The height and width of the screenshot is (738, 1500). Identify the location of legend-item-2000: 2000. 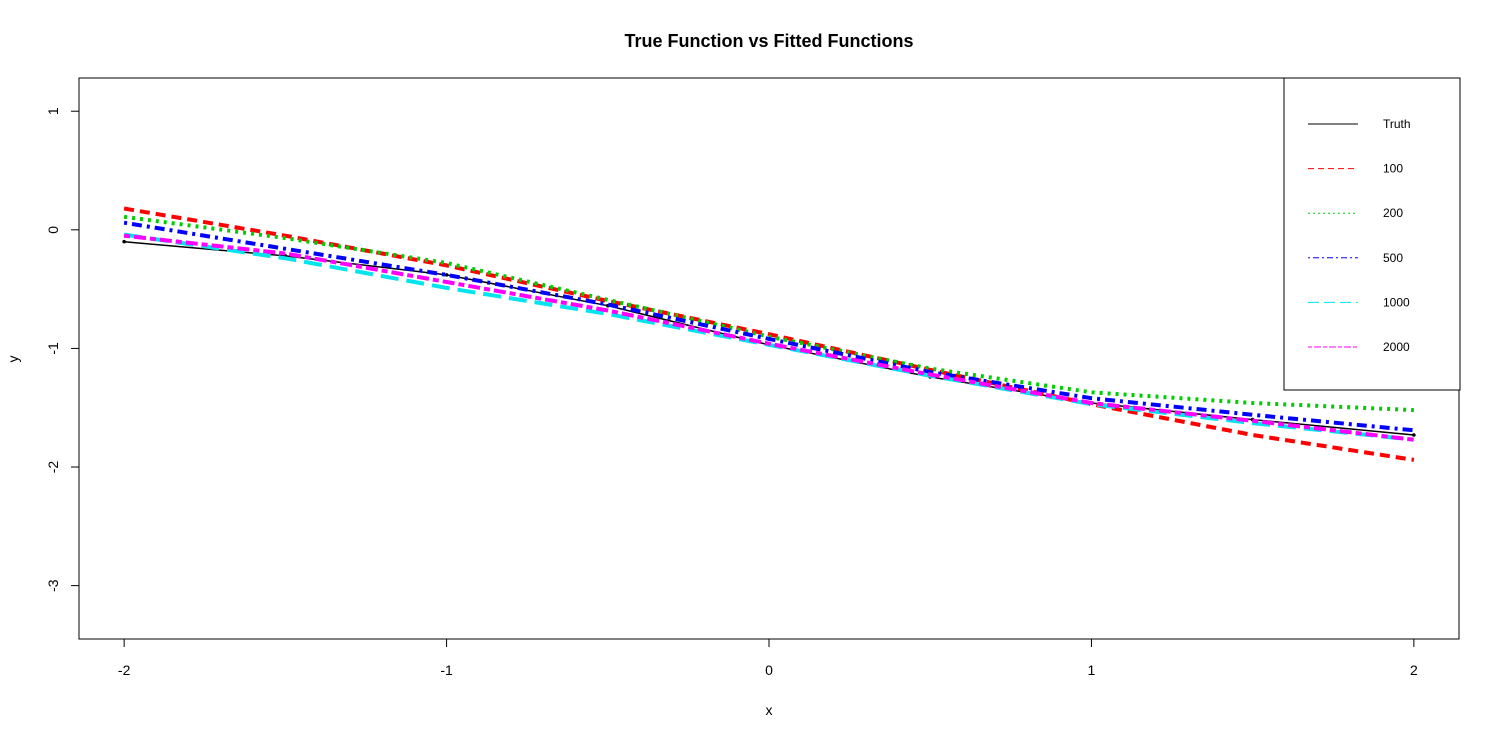
(1359, 347).